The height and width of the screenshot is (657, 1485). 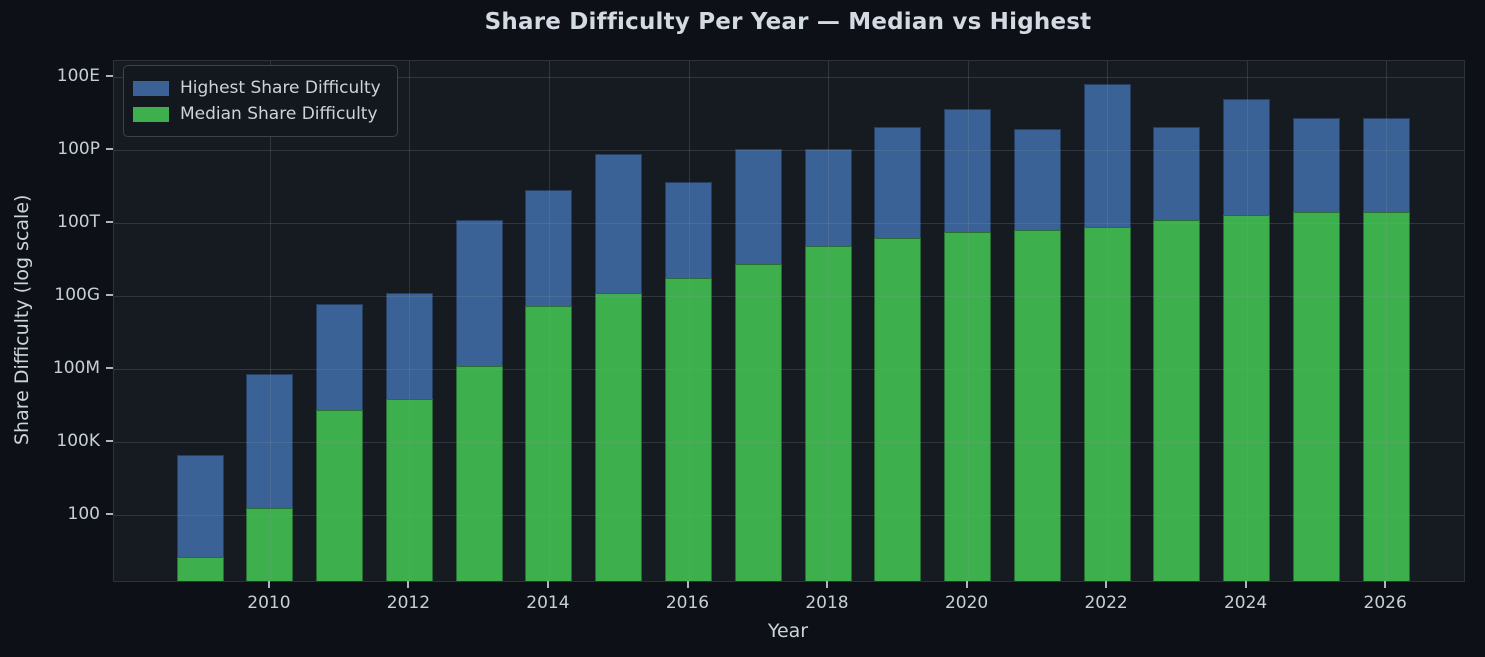 I want to click on x-tick-2022, so click(x=1106, y=584).